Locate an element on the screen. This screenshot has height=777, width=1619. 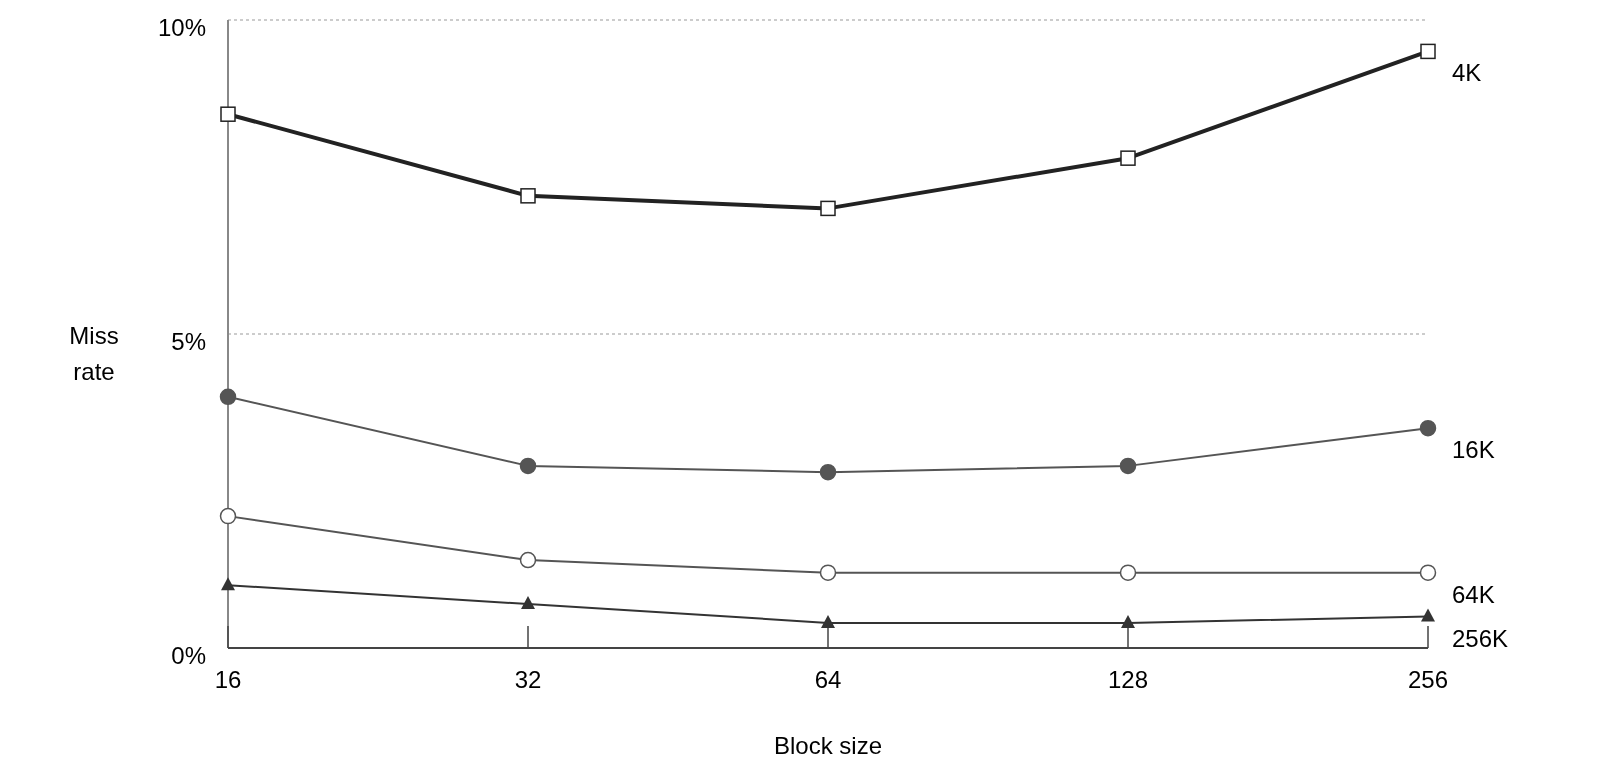
y-tick-label: 5% is located at coordinates (188, 341).